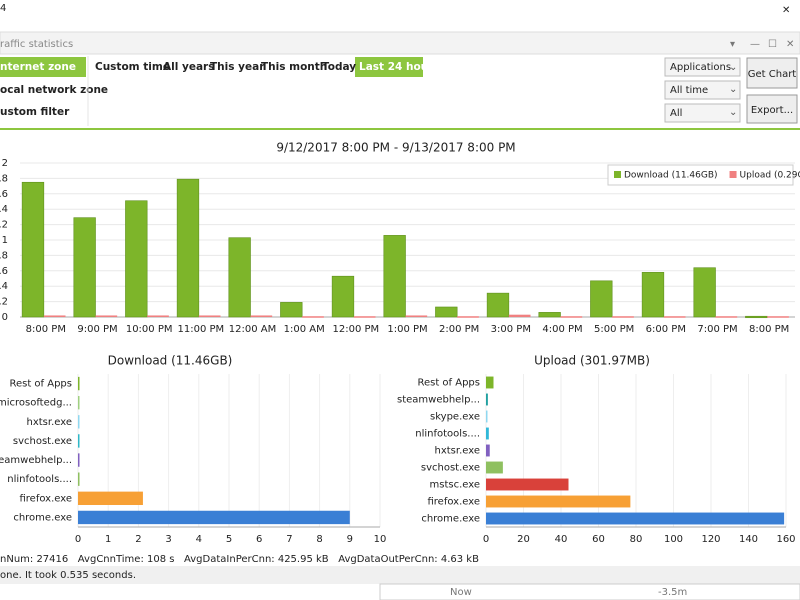 The width and height of the screenshot is (800, 600). Describe the element at coordinates (786, 10) in the screenshot. I see `close-icon: ✕` at that location.